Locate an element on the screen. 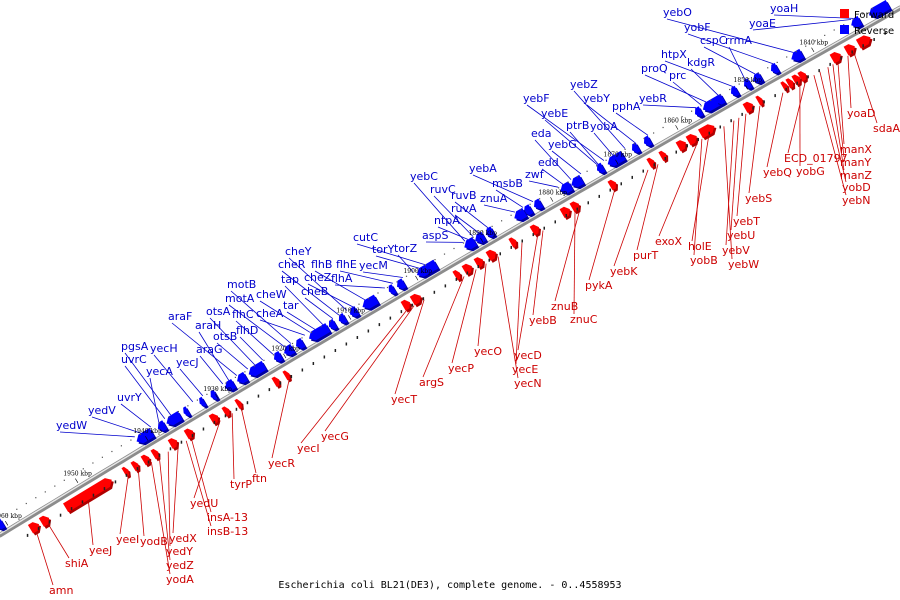  gene-label-insa-13: insA-13 is located at coordinates (219, 480).